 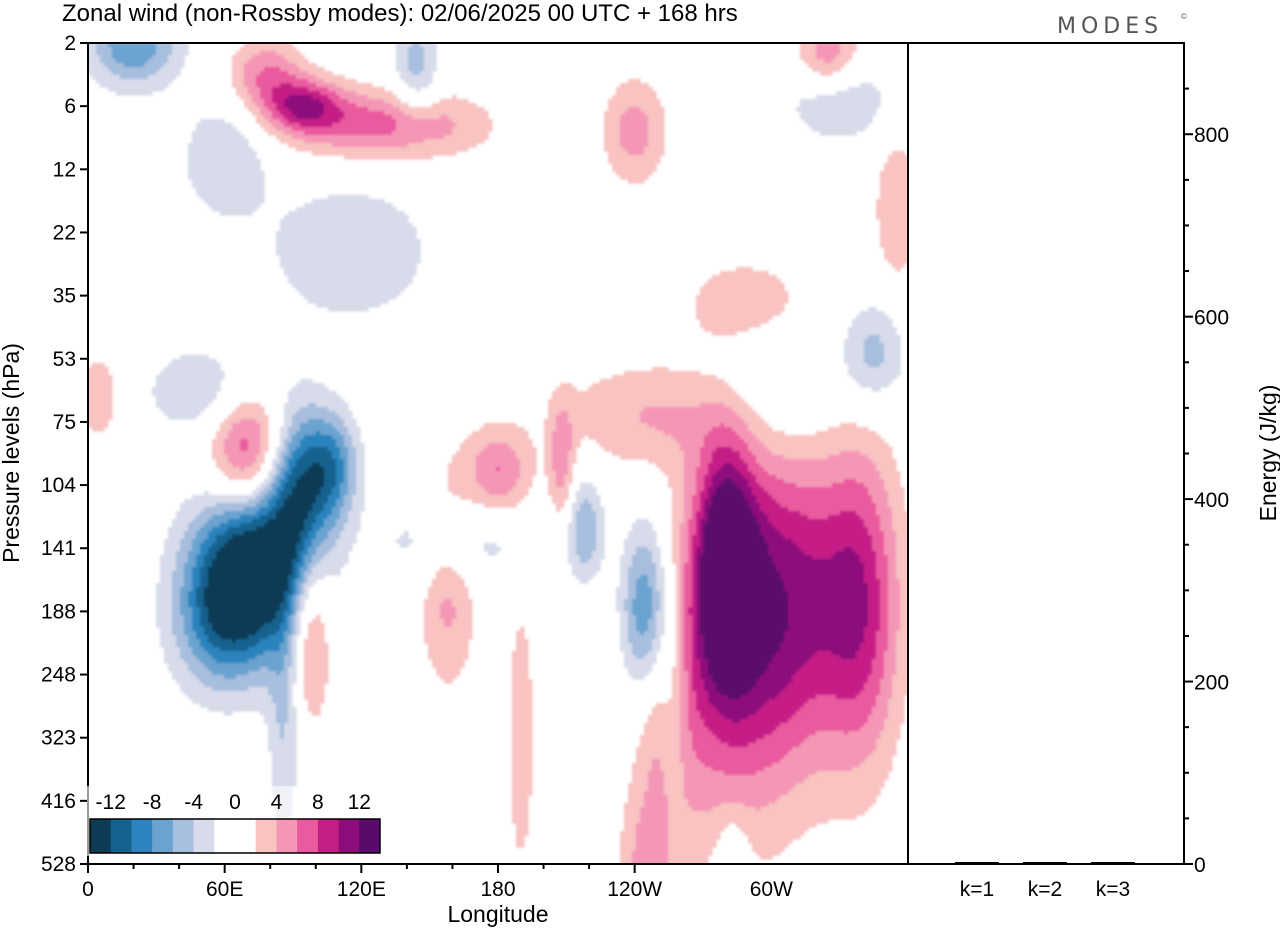 What do you see at coordinates (64, 359) in the screenshot?
I see `y-tick-label: 53` at bounding box center [64, 359].